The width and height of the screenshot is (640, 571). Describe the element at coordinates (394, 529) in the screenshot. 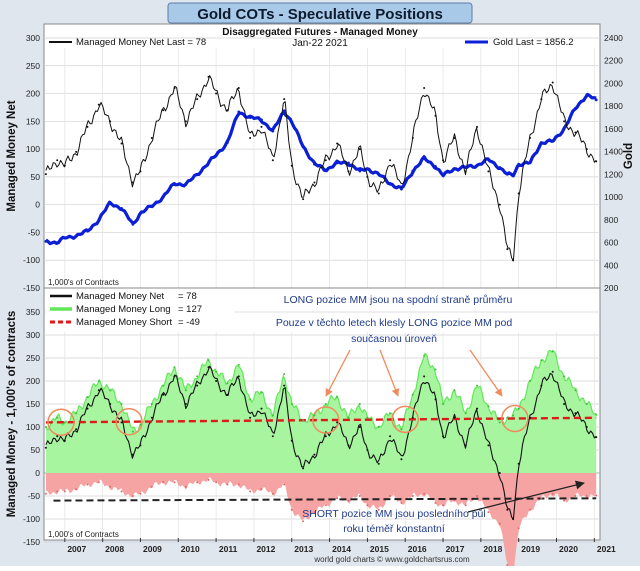

I see `annotation-short-line2: roku téměř konstantní` at that location.